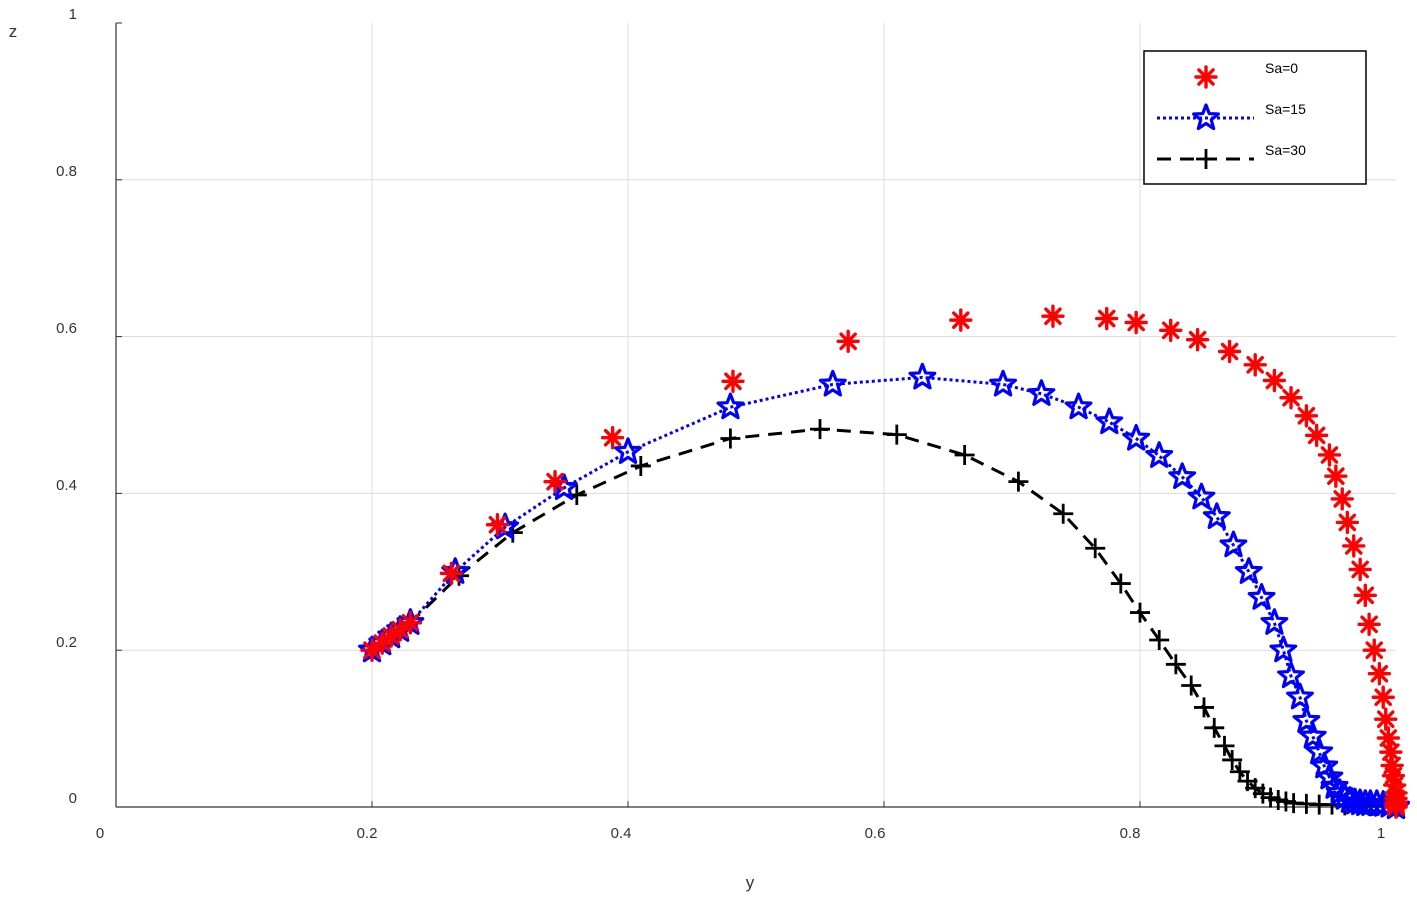 This screenshot has height=899, width=1417. I want to click on x-tick-label: 1, so click(1381, 833).